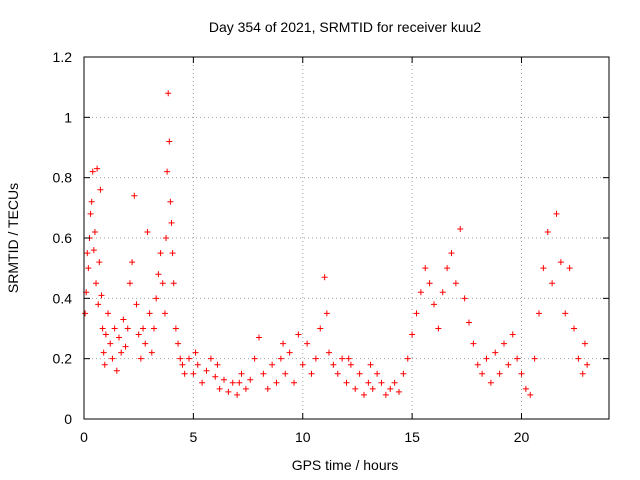  Describe the element at coordinates (345, 465) in the screenshot. I see `x-axis-title: GPS time / hours` at that location.